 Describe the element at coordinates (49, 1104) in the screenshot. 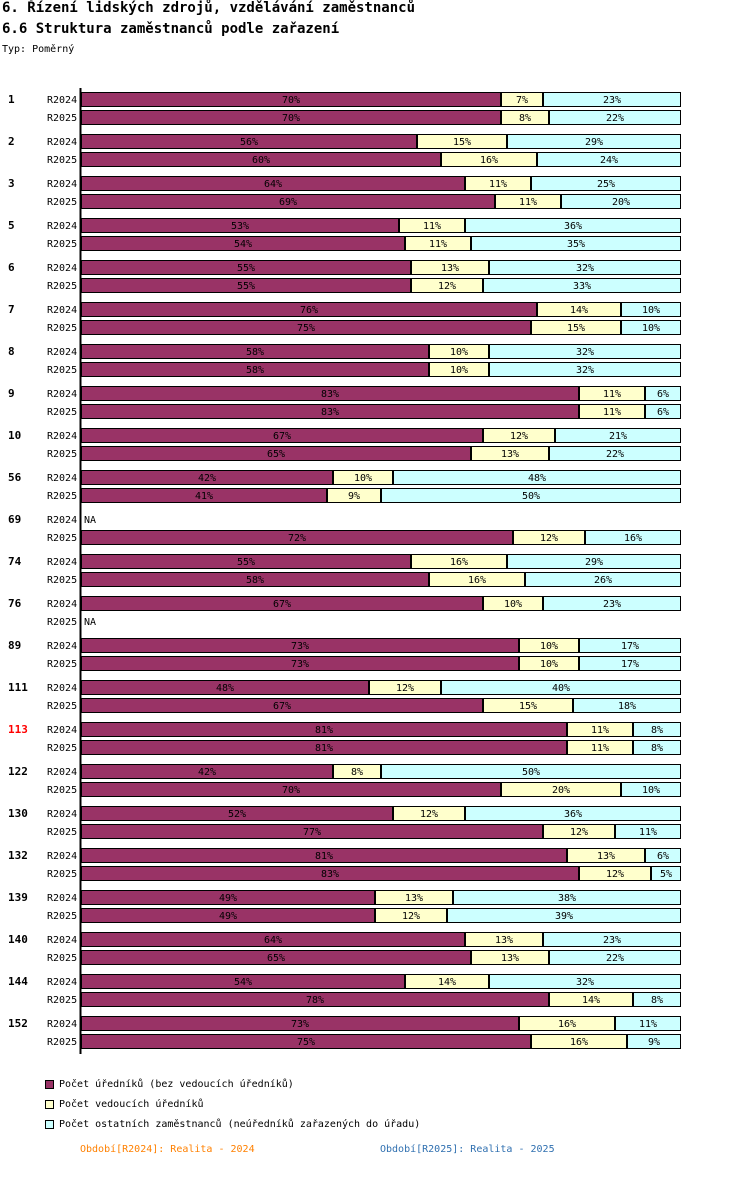

I see `legend-swatch-managers` at that location.